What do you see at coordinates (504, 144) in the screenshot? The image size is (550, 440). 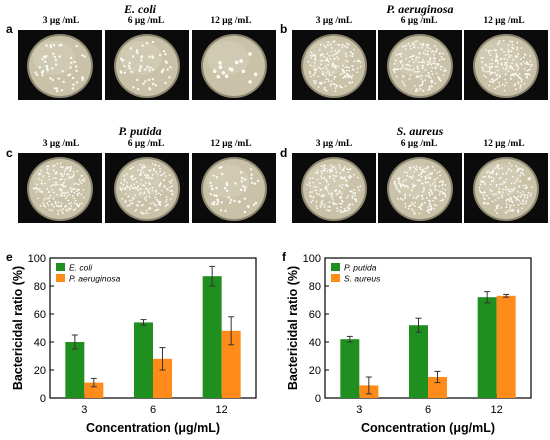 I see `panel-d-conc-3: 12 μg /mL` at bounding box center [504, 144].